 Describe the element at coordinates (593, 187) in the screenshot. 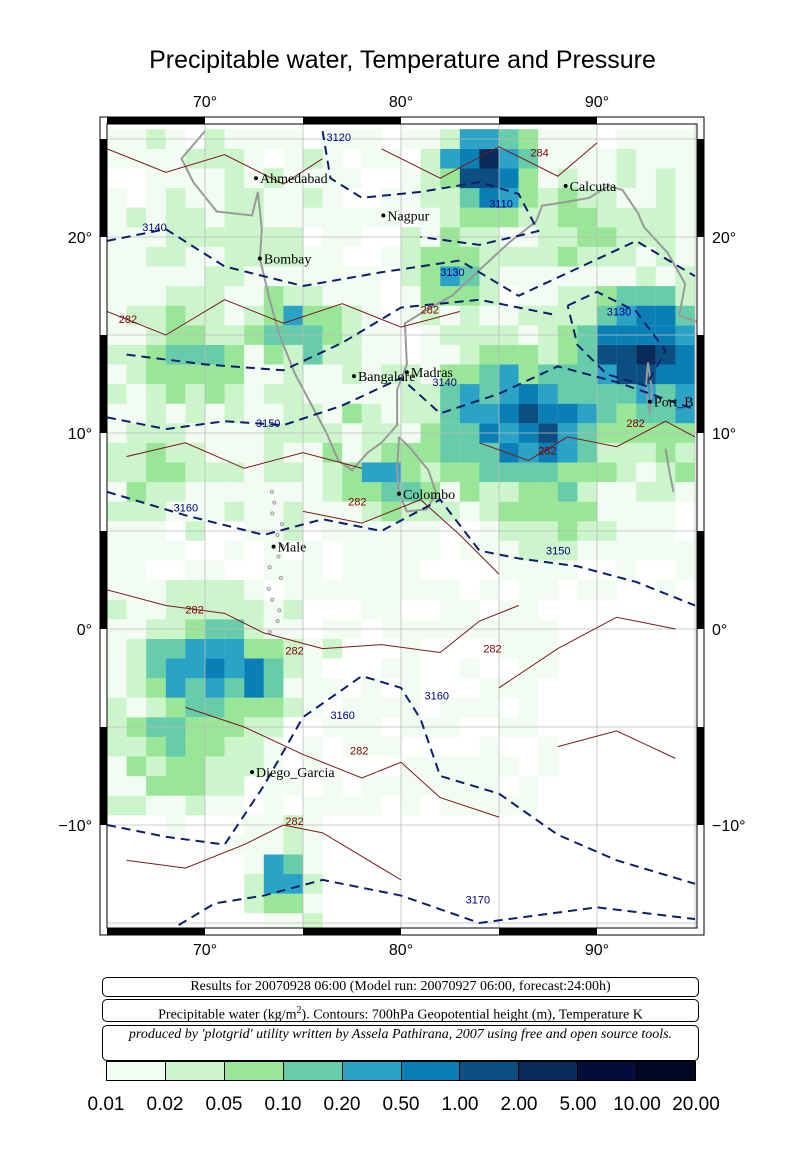

I see `city-label: Calcutta` at that location.